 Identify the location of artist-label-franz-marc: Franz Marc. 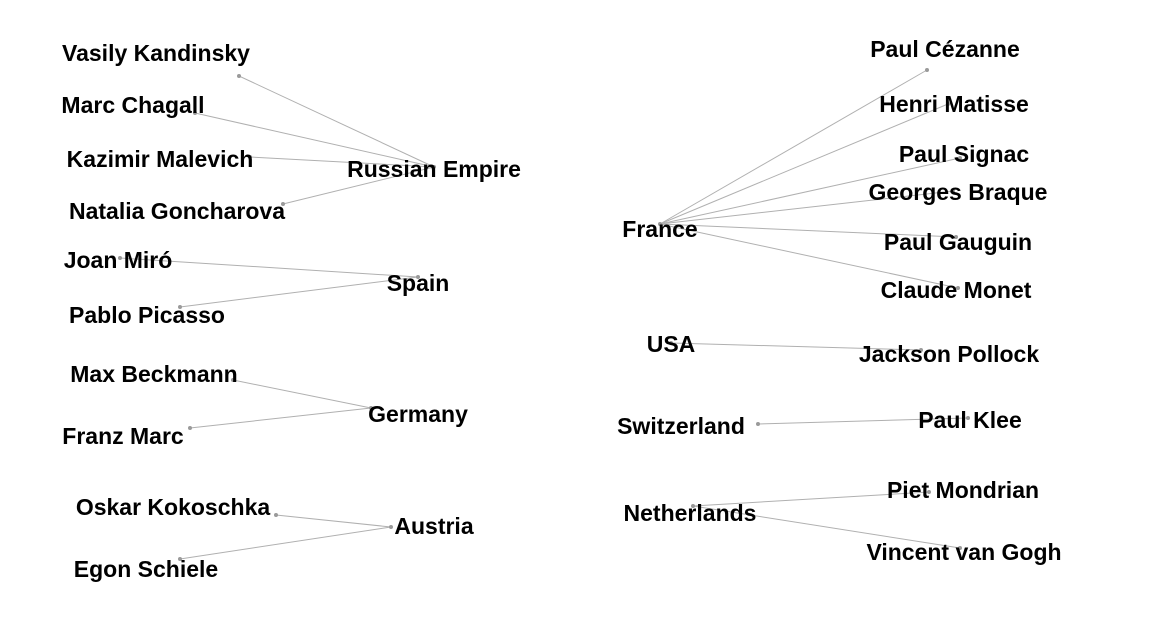
(123, 436).